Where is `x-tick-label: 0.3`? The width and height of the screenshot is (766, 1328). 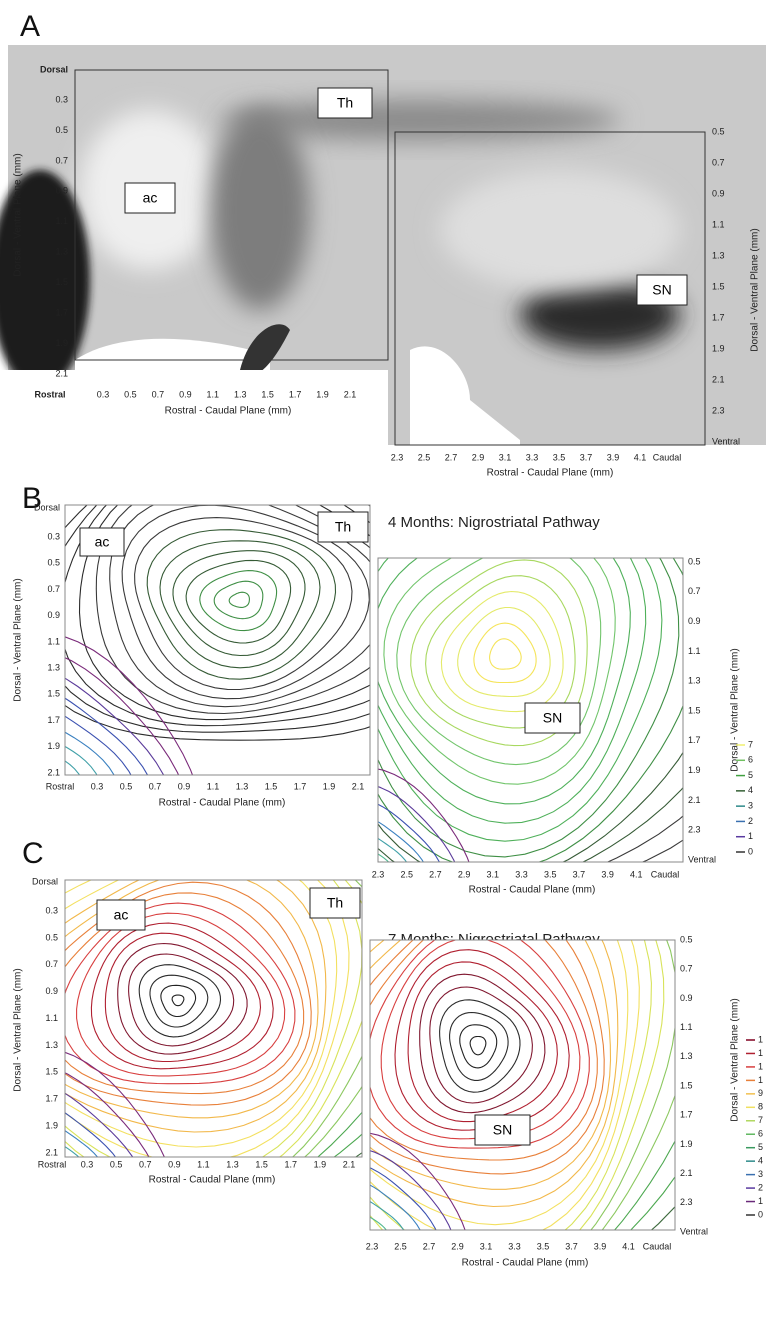 x-tick-label: 0.3 is located at coordinates (103, 394).